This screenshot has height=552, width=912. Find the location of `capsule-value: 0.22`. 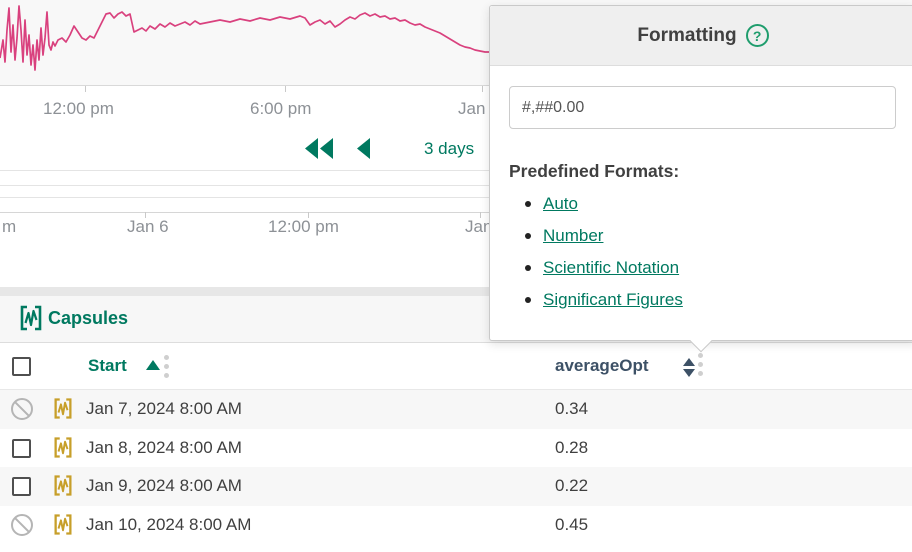

capsule-value: 0.22 is located at coordinates (572, 485).